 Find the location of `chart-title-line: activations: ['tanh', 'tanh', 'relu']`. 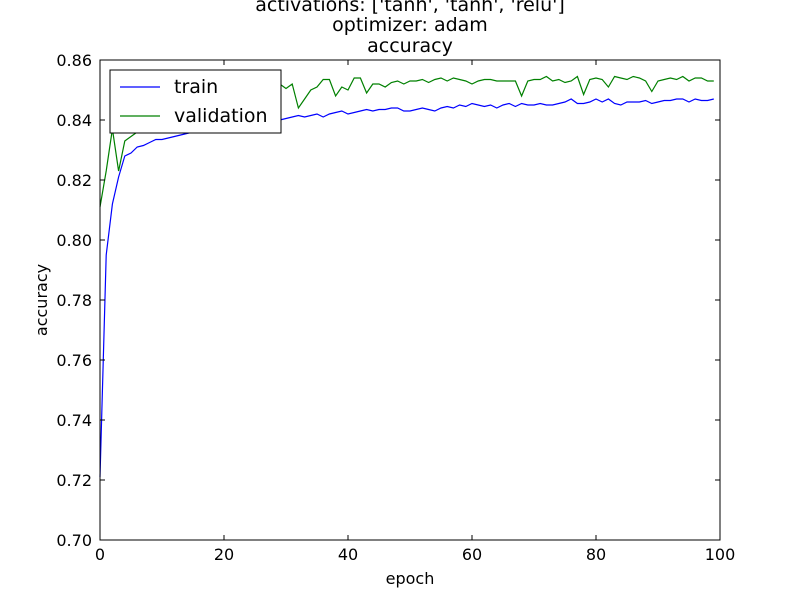

chart-title-line: activations: ['tanh', 'tanh', 'relu'] is located at coordinates (410, 8).